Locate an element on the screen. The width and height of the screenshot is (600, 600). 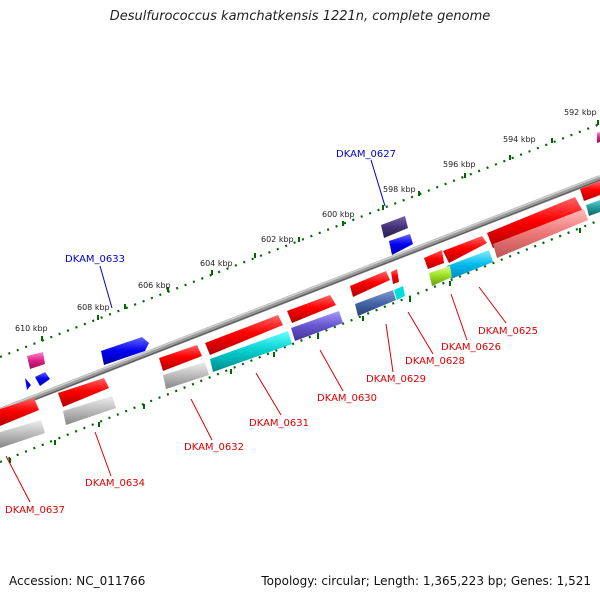
gene-label-0637: DKAM_0637 is located at coordinates (35, 510).